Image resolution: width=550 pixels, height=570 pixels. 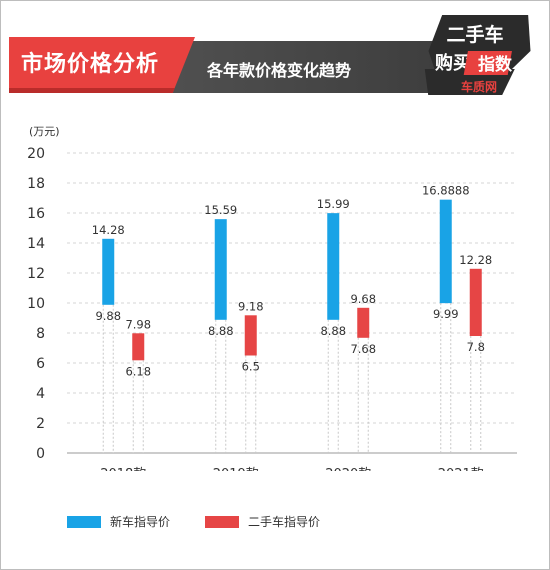 What do you see at coordinates (251, 306) in the screenshot?
I see `data-label-high: 9.18` at bounding box center [251, 306].